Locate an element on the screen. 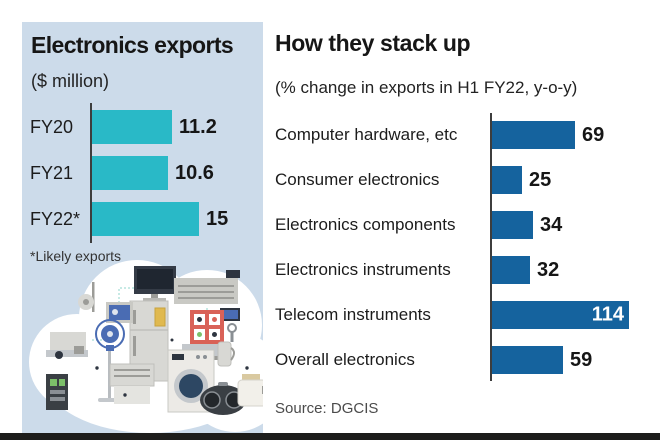 The width and height of the screenshot is (660, 440). bar-row-fy21: FY21 10.6 is located at coordinates (122, 173).